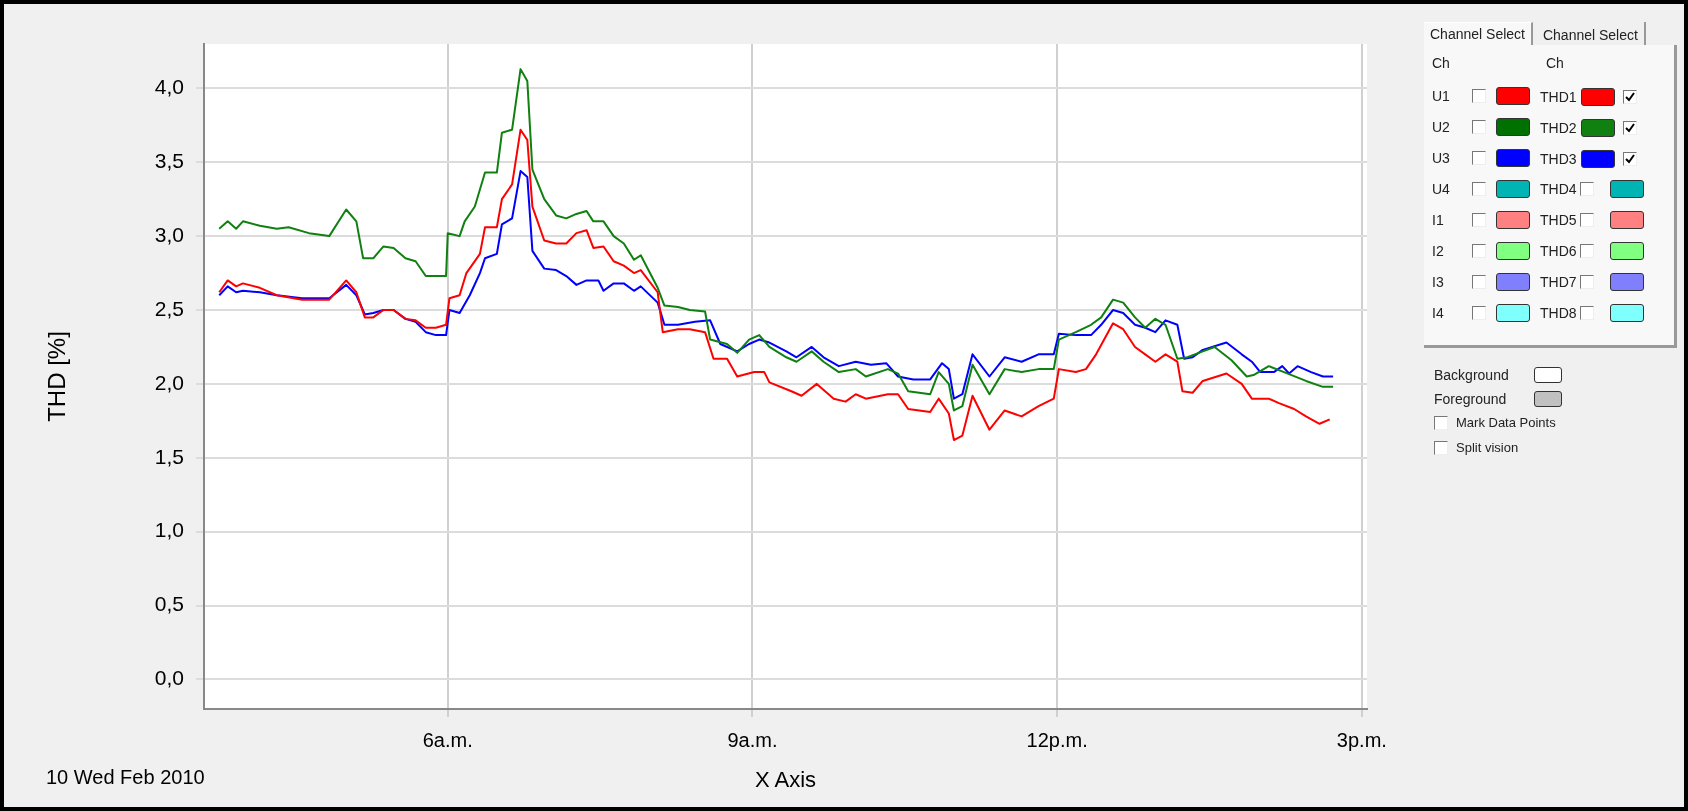 The image size is (1688, 811). Describe the element at coordinates (1559, 128) in the screenshot. I see `legend-label: THD2` at that location.